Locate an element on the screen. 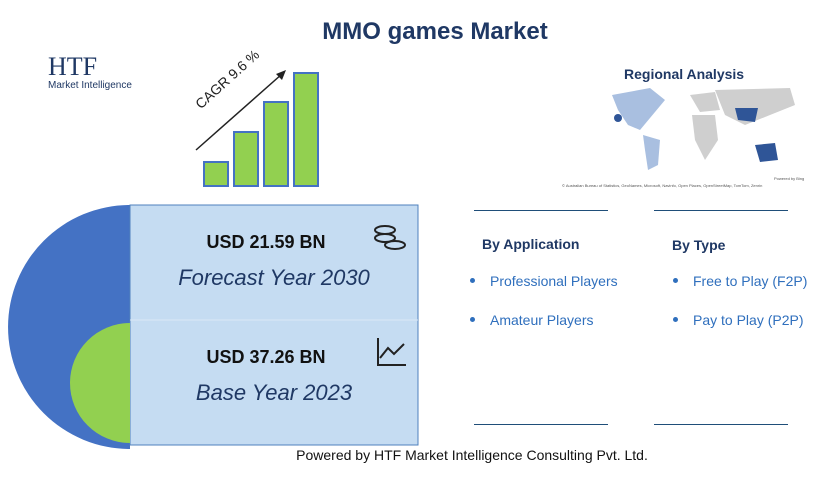 The image size is (824, 482). list-item: Professional Players is located at coordinates (554, 281).